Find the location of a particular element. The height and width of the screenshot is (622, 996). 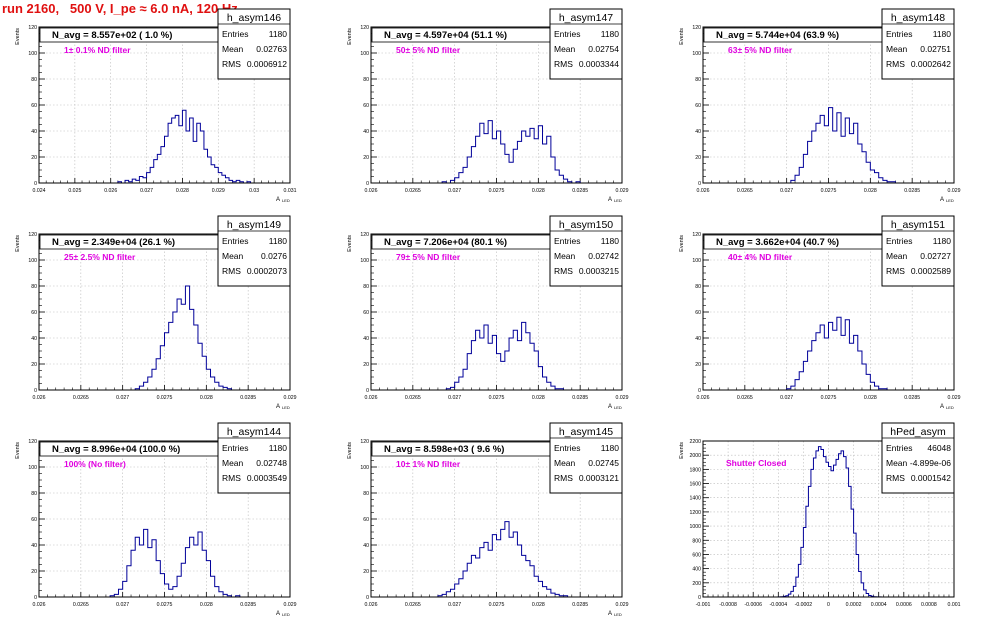

x-tick-label: 0.0004 is located at coordinates (879, 605).